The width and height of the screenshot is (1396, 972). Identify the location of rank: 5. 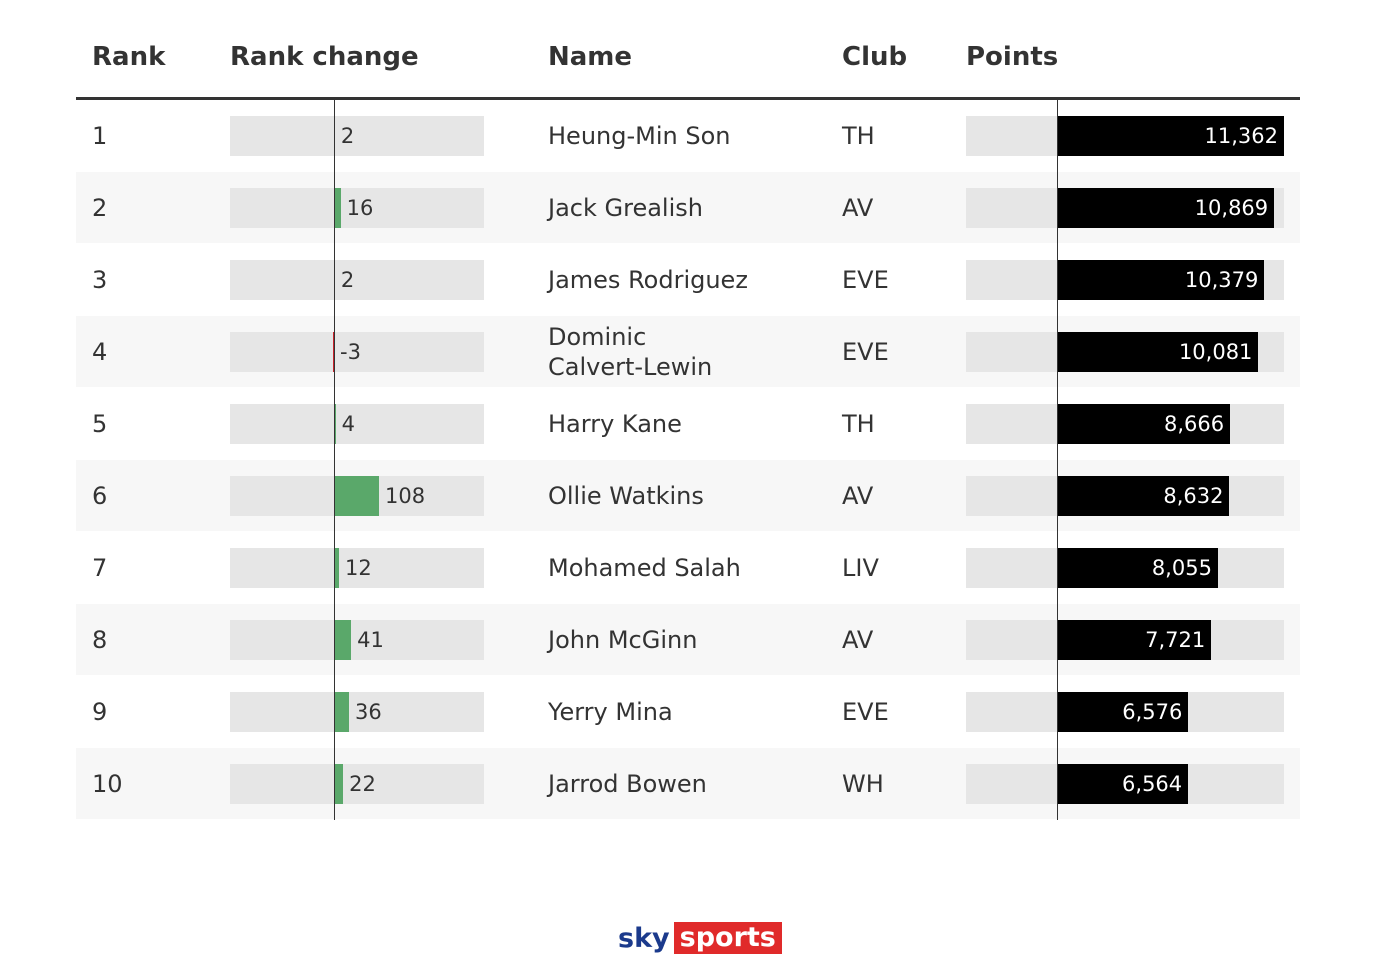
(100, 423).